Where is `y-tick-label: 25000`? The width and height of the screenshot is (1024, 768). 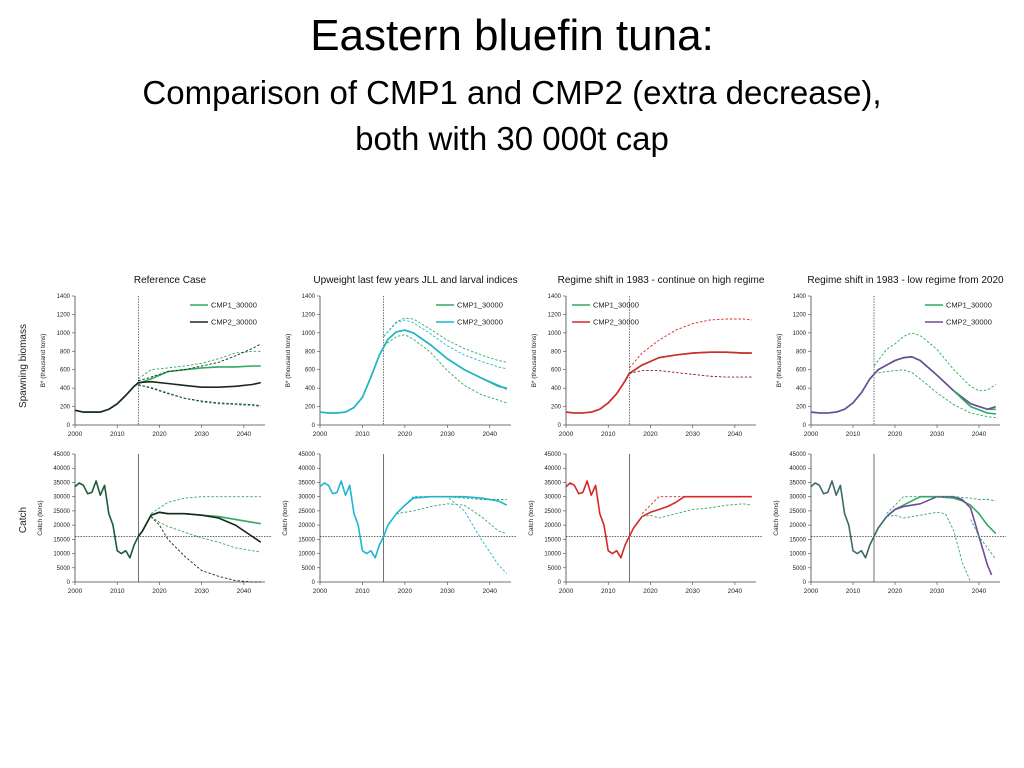
y-tick-label: 25000 is located at coordinates (797, 512).